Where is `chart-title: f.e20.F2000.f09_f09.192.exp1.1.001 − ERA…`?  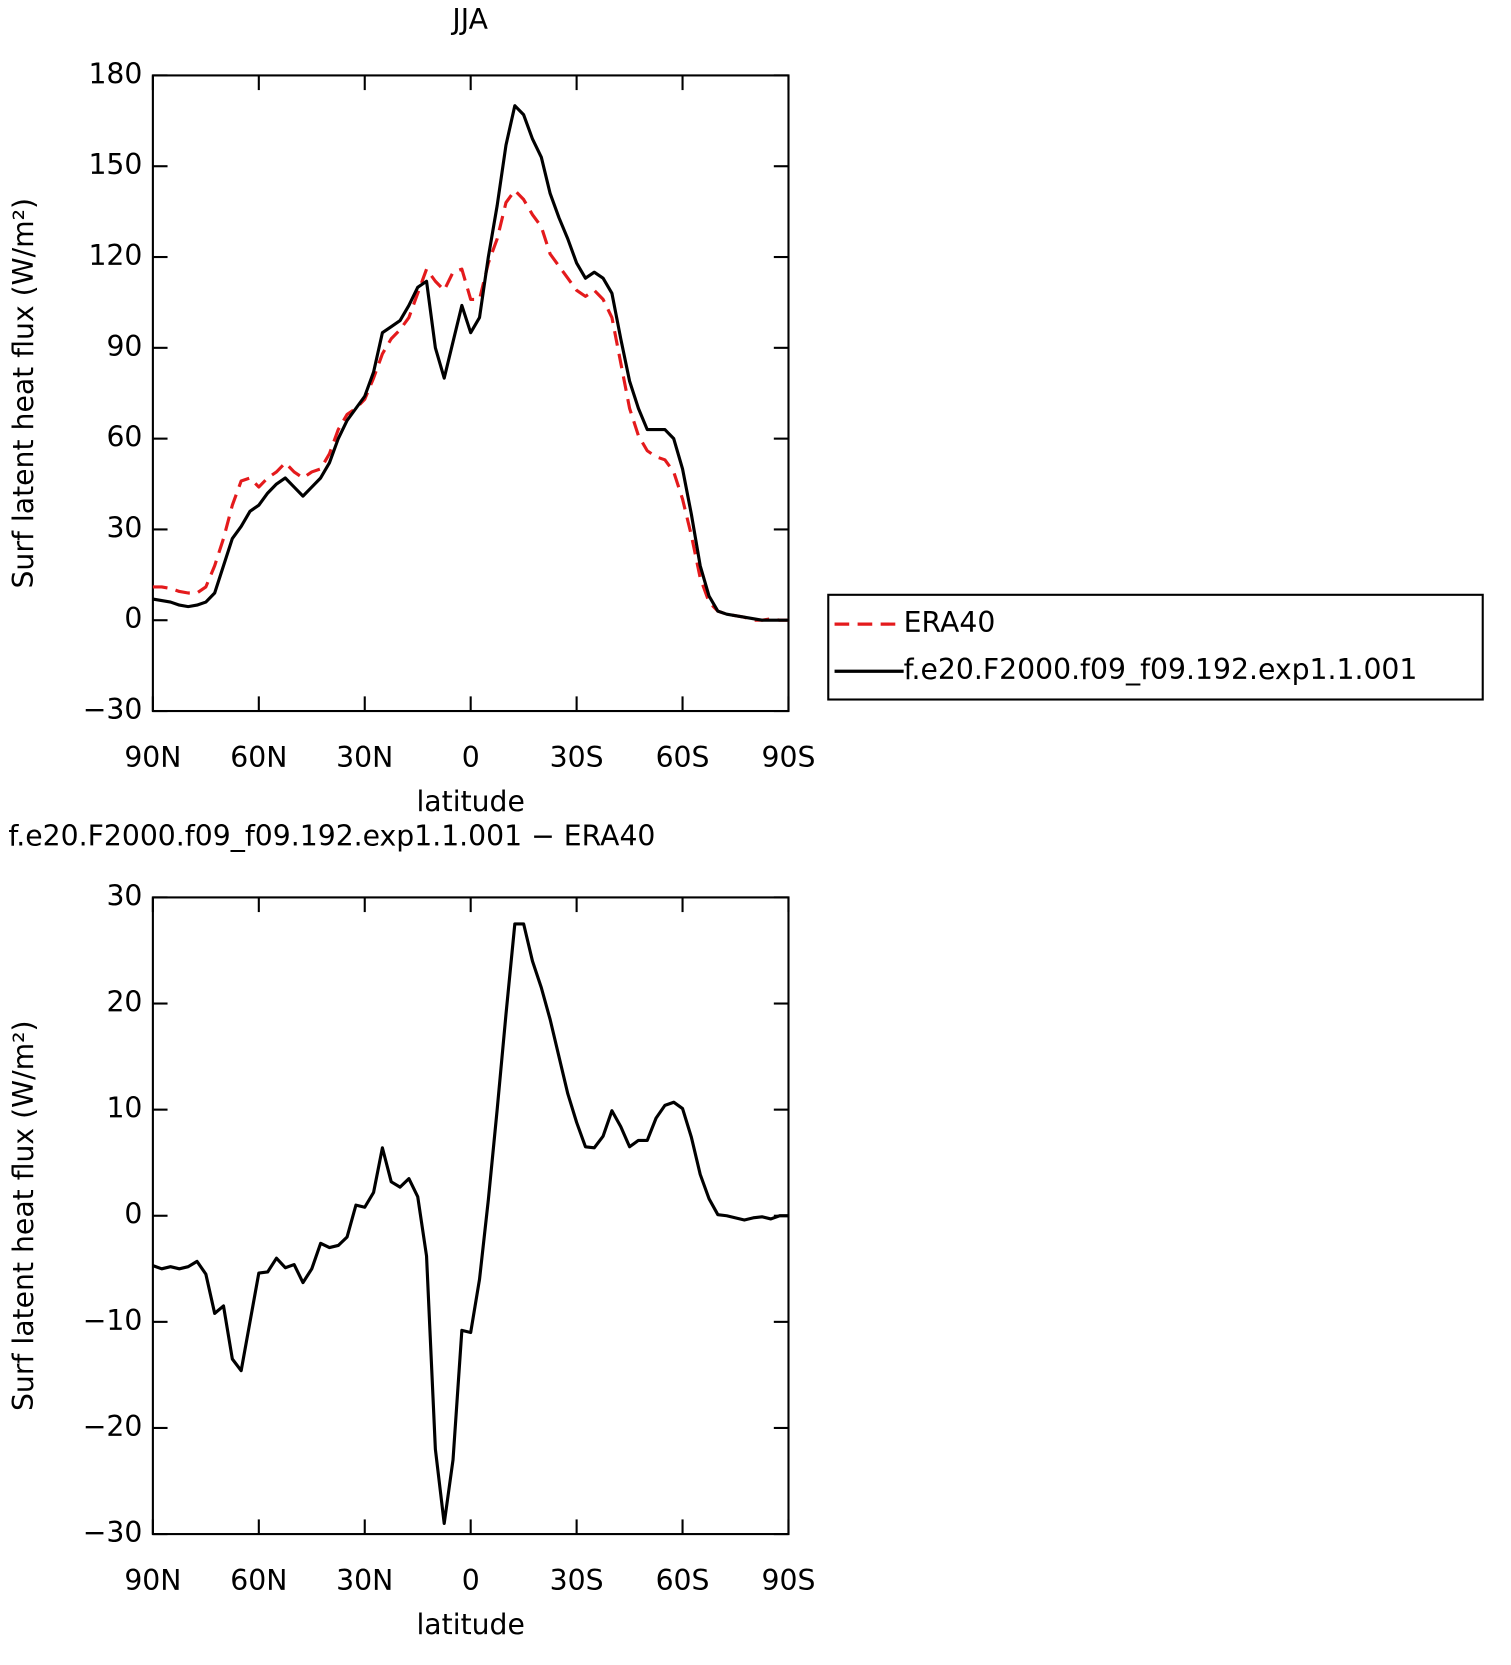
chart-title: f.e20.F2000.f09_f09.192.exp1.1.001 − ERA… is located at coordinates (331, 836).